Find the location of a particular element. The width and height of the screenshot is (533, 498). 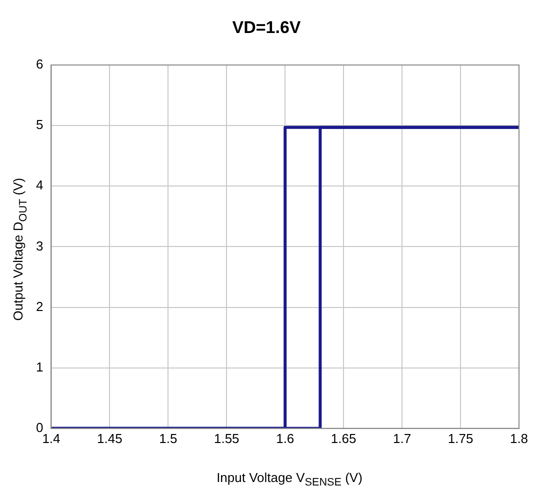

y-tick-label: 0 is located at coordinates (40, 427).